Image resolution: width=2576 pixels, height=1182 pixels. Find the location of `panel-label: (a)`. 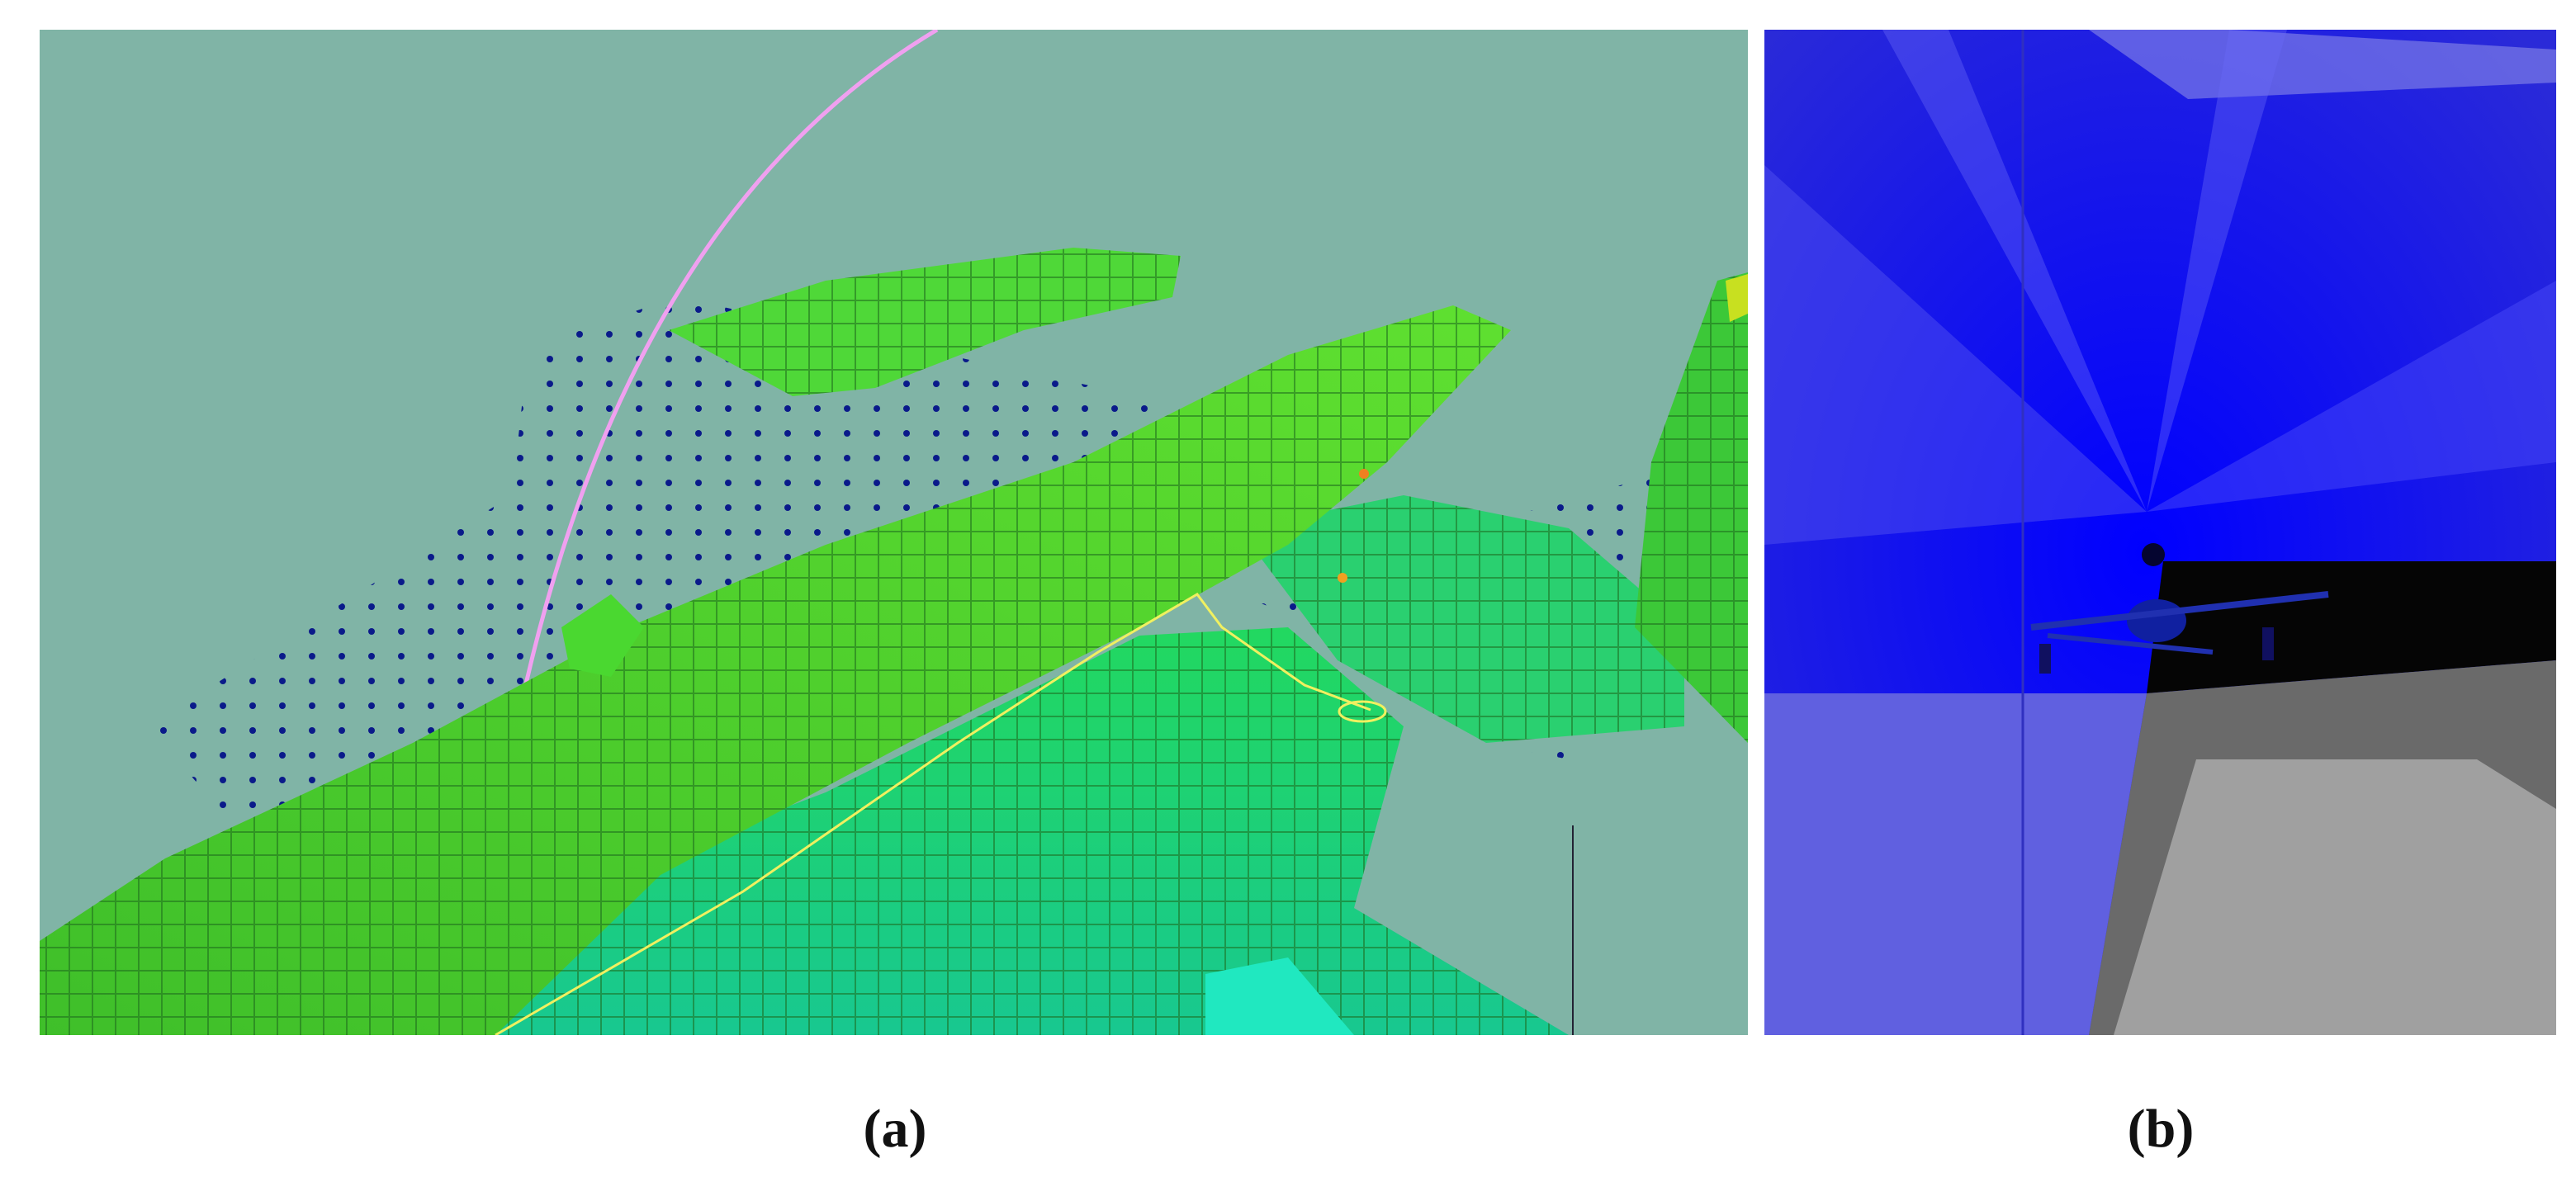

panel-label: (a) is located at coordinates (895, 1129).